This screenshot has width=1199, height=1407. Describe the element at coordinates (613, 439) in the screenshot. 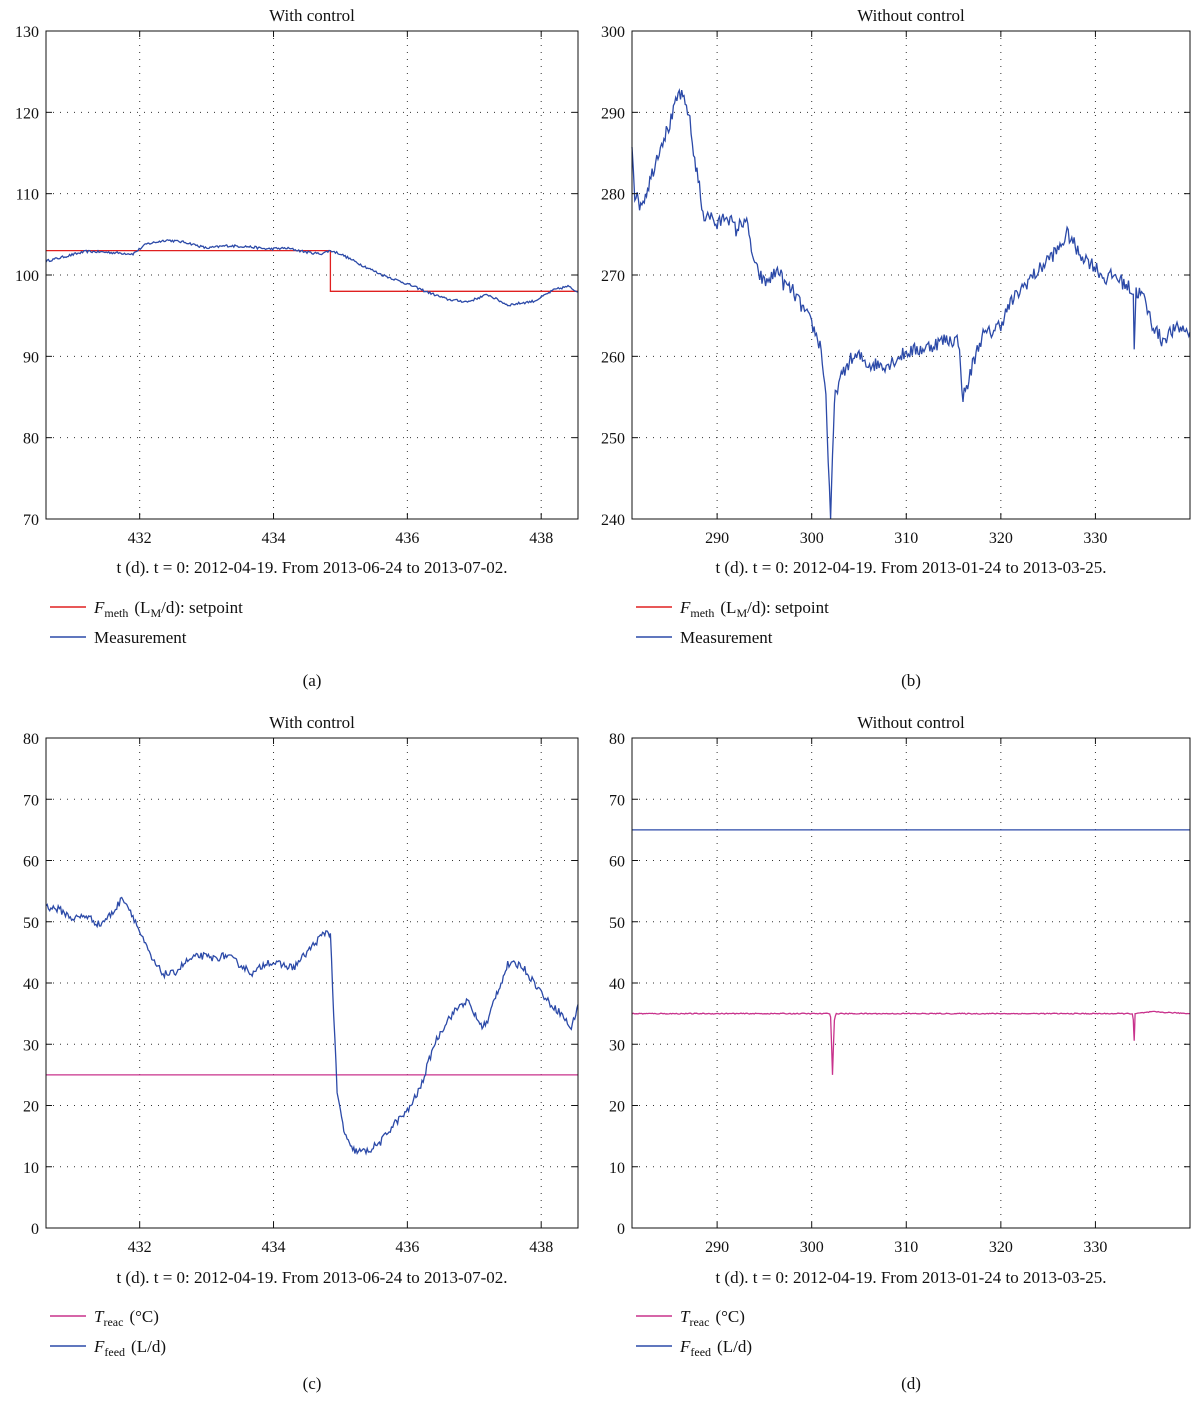

I see `y-tick-label: 250` at that location.